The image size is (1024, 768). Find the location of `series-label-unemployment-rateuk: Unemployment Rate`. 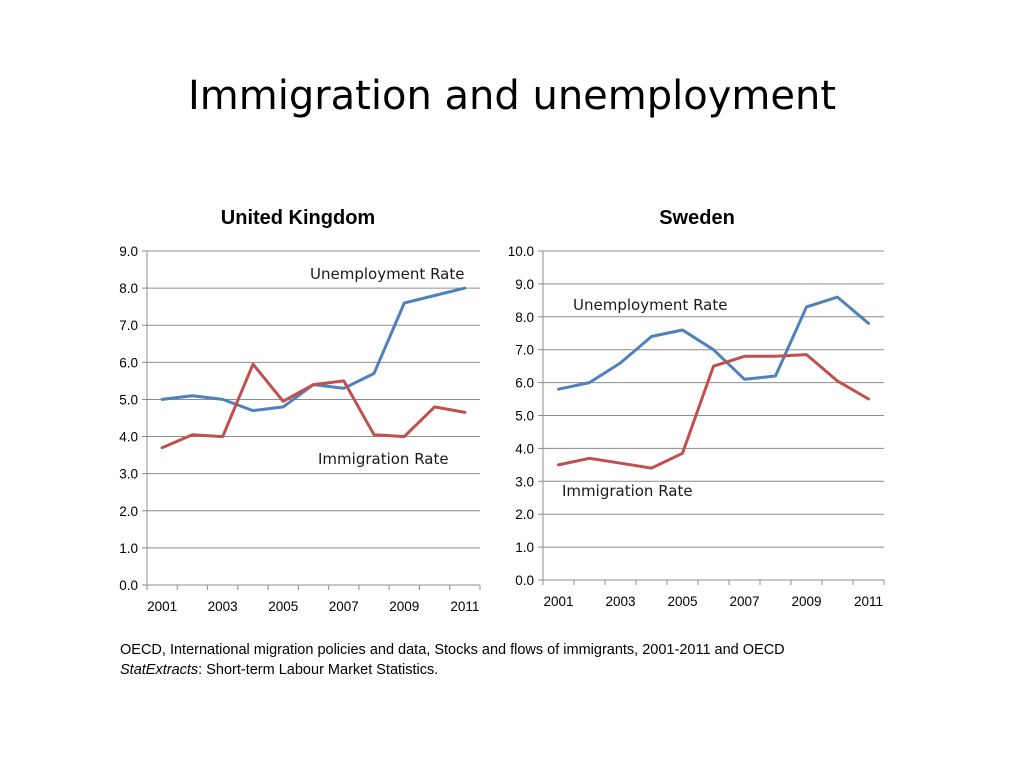

series-label-unemployment-rateuk: Unemployment Rate is located at coordinates (387, 274).